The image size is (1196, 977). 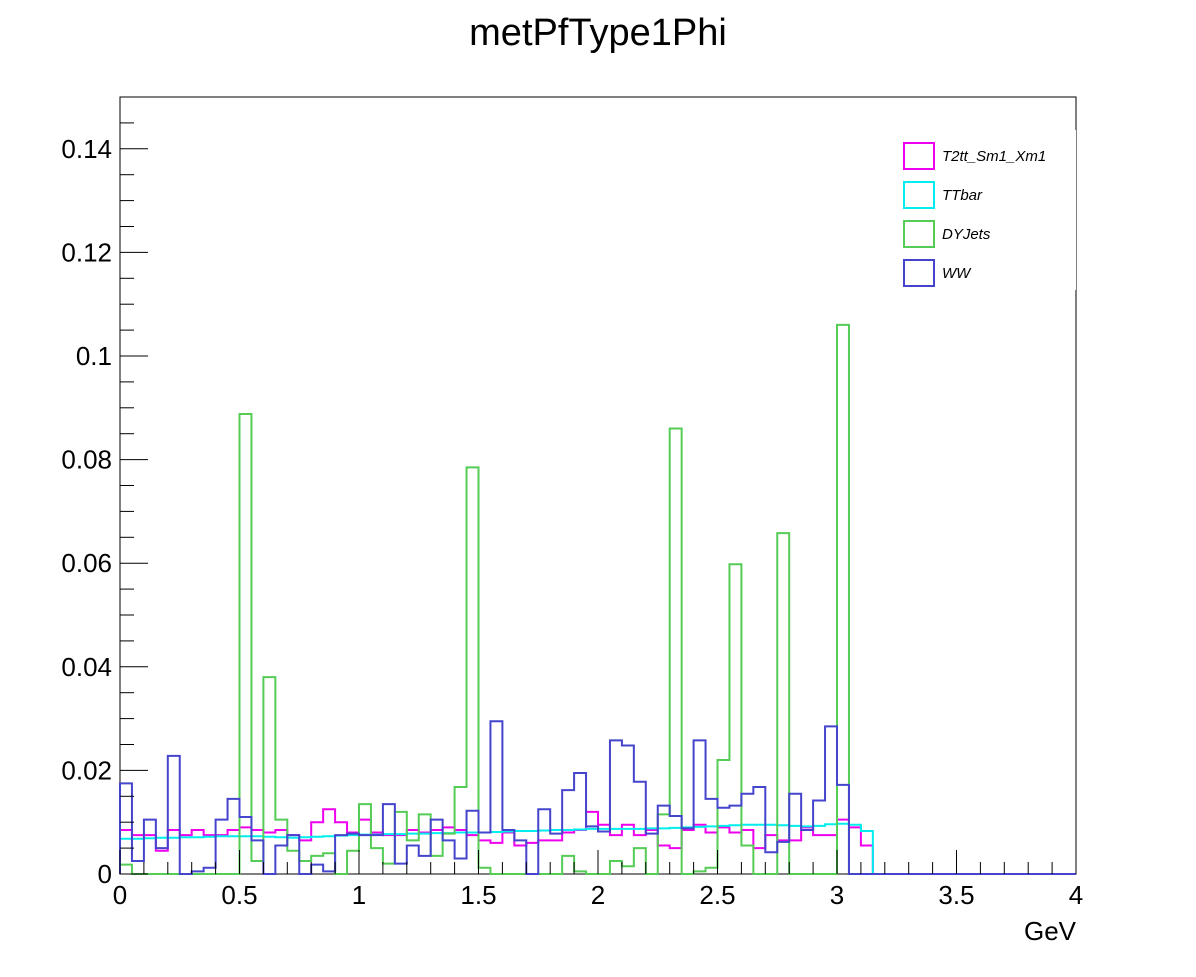 What do you see at coordinates (120, 895) in the screenshot?
I see `x-tick-label: 0` at bounding box center [120, 895].